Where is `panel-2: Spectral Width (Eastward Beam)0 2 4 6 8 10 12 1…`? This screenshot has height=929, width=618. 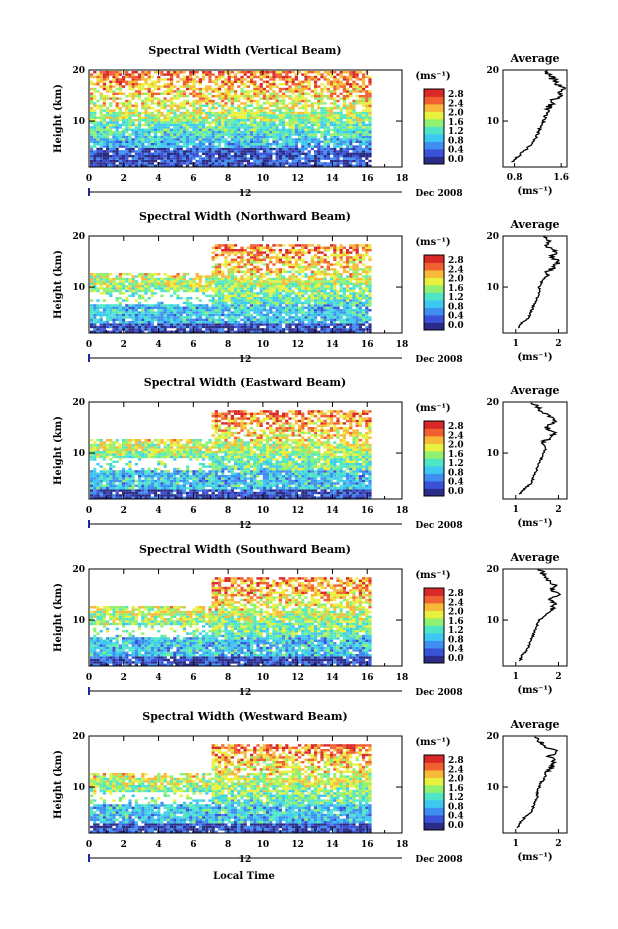
panel-2: Spectral Width (Eastward Beam)0 2 4 6 8 10 12 1… is located at coordinates (310, 453).